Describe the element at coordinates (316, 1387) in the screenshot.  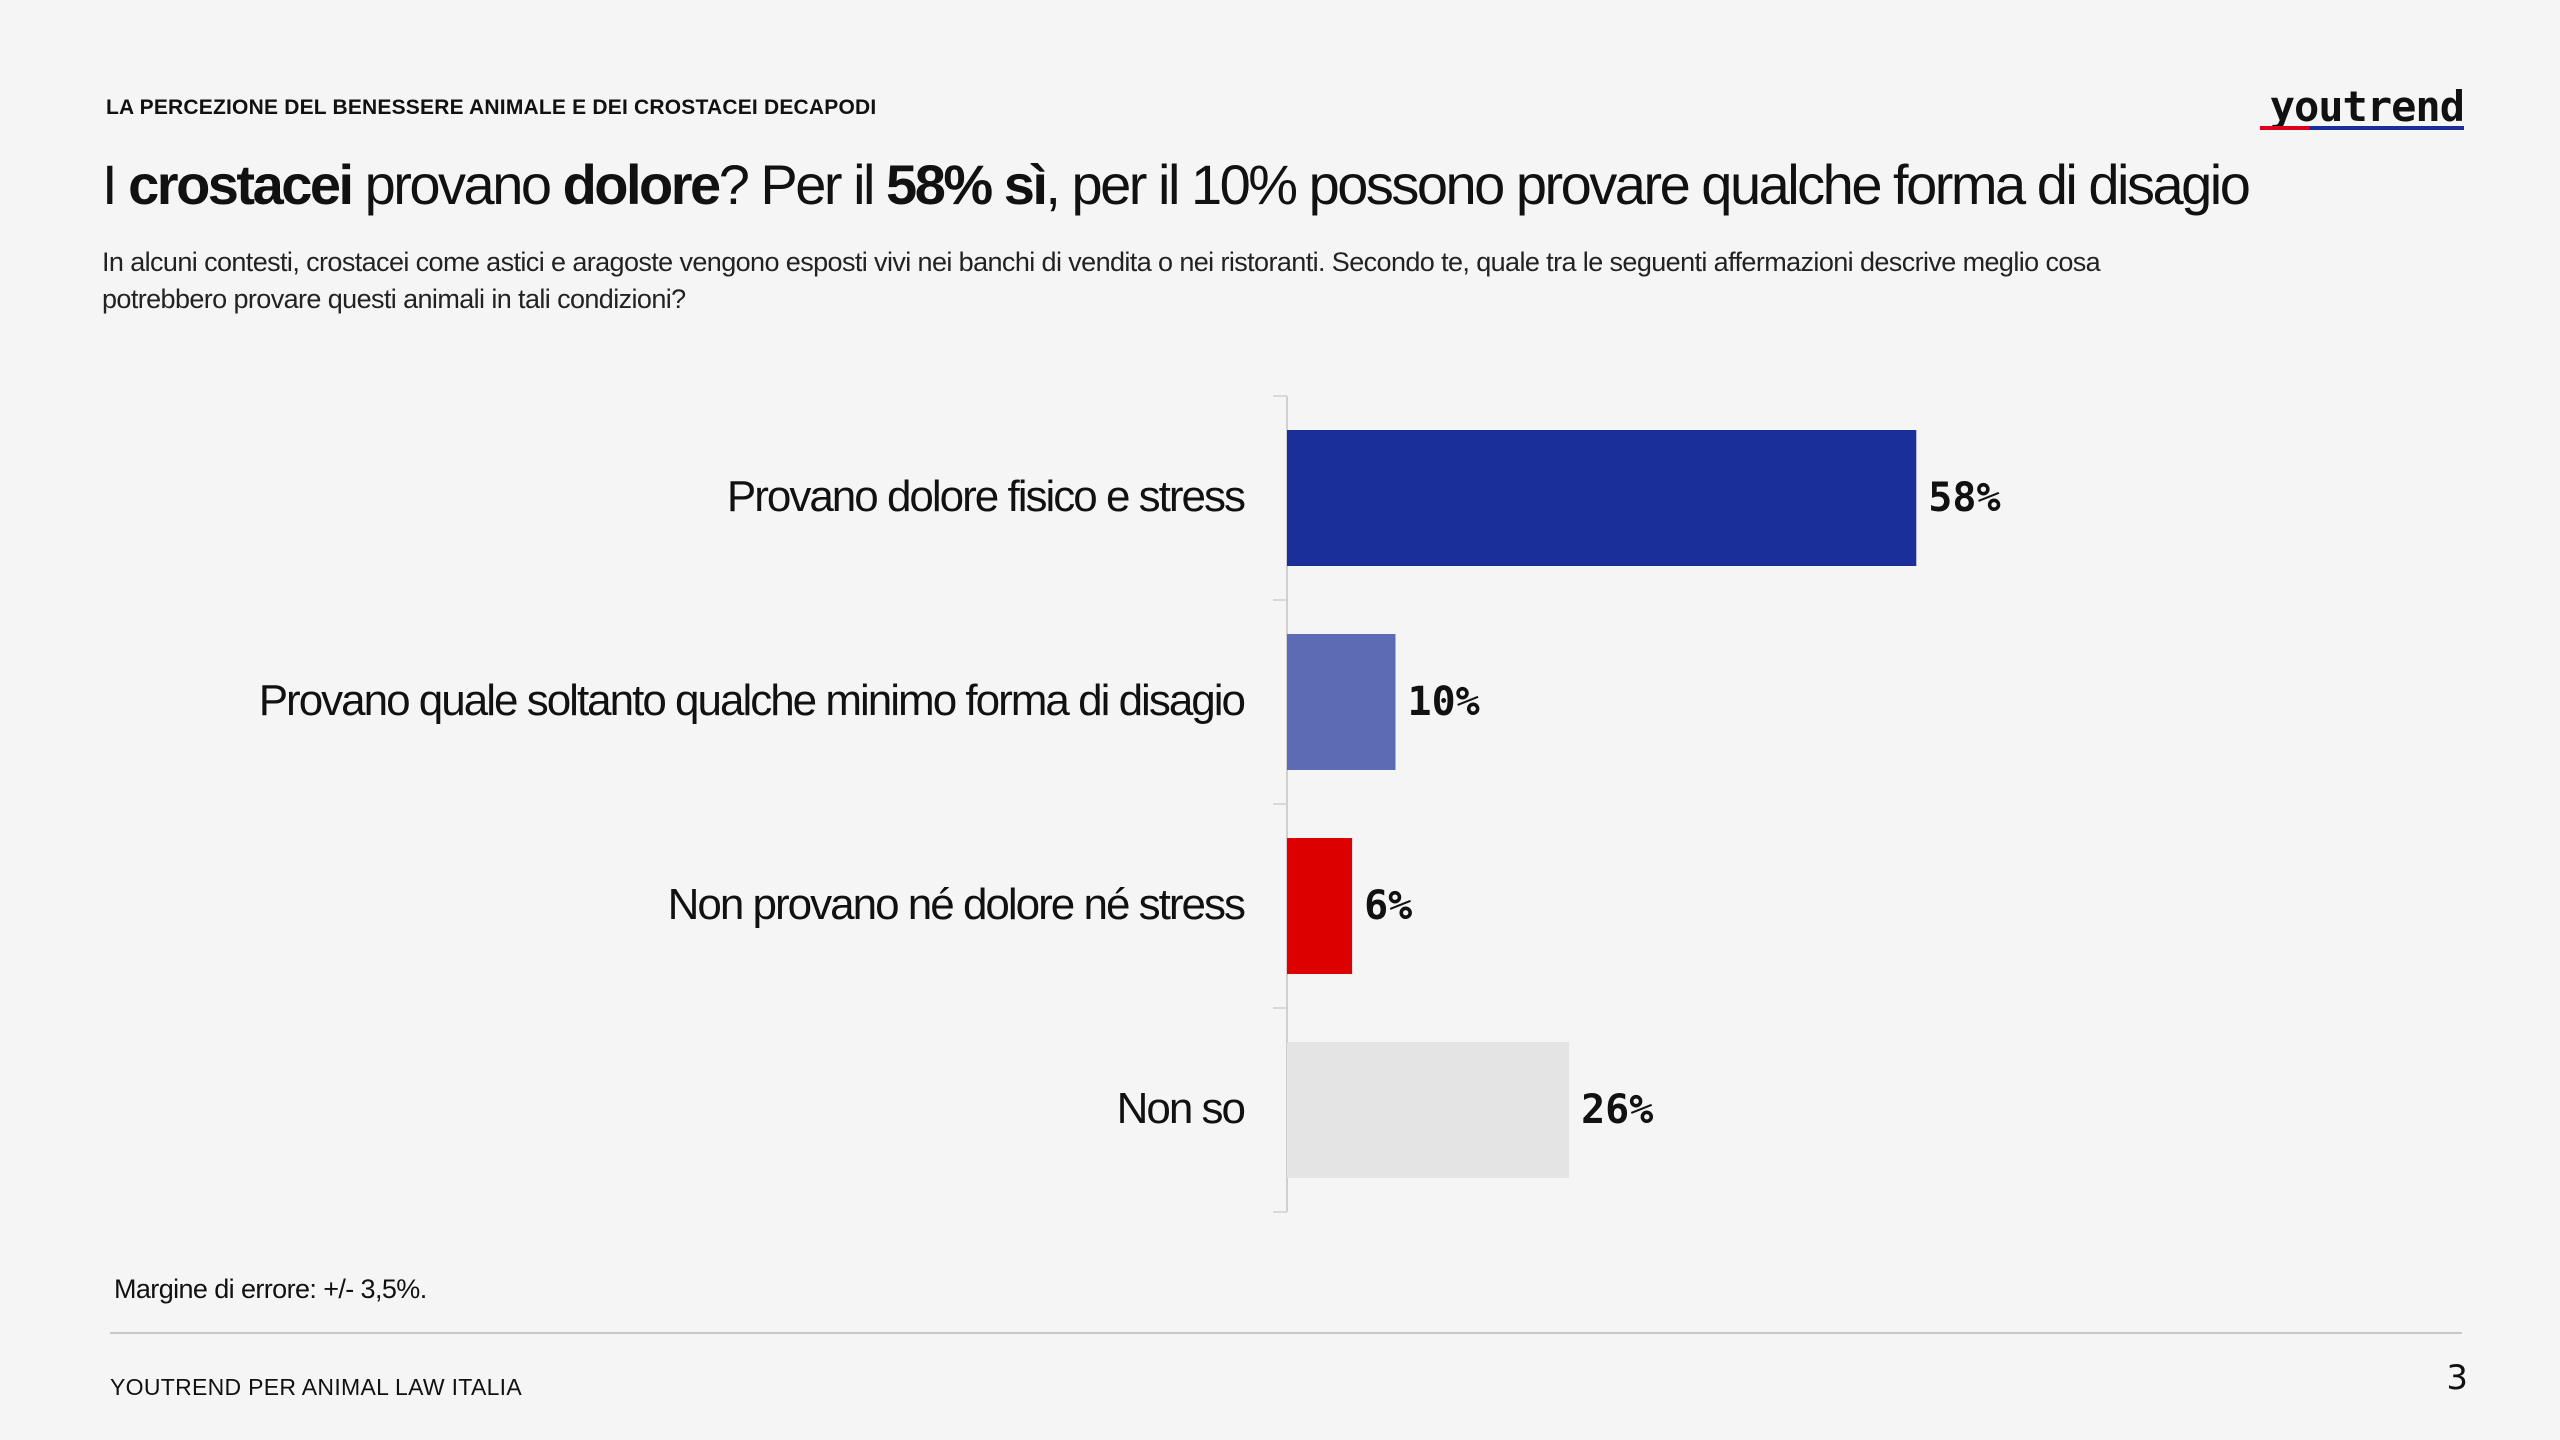
I see `source-label: YOUTREND PER ANIMAL LAW ITALIA` at that location.